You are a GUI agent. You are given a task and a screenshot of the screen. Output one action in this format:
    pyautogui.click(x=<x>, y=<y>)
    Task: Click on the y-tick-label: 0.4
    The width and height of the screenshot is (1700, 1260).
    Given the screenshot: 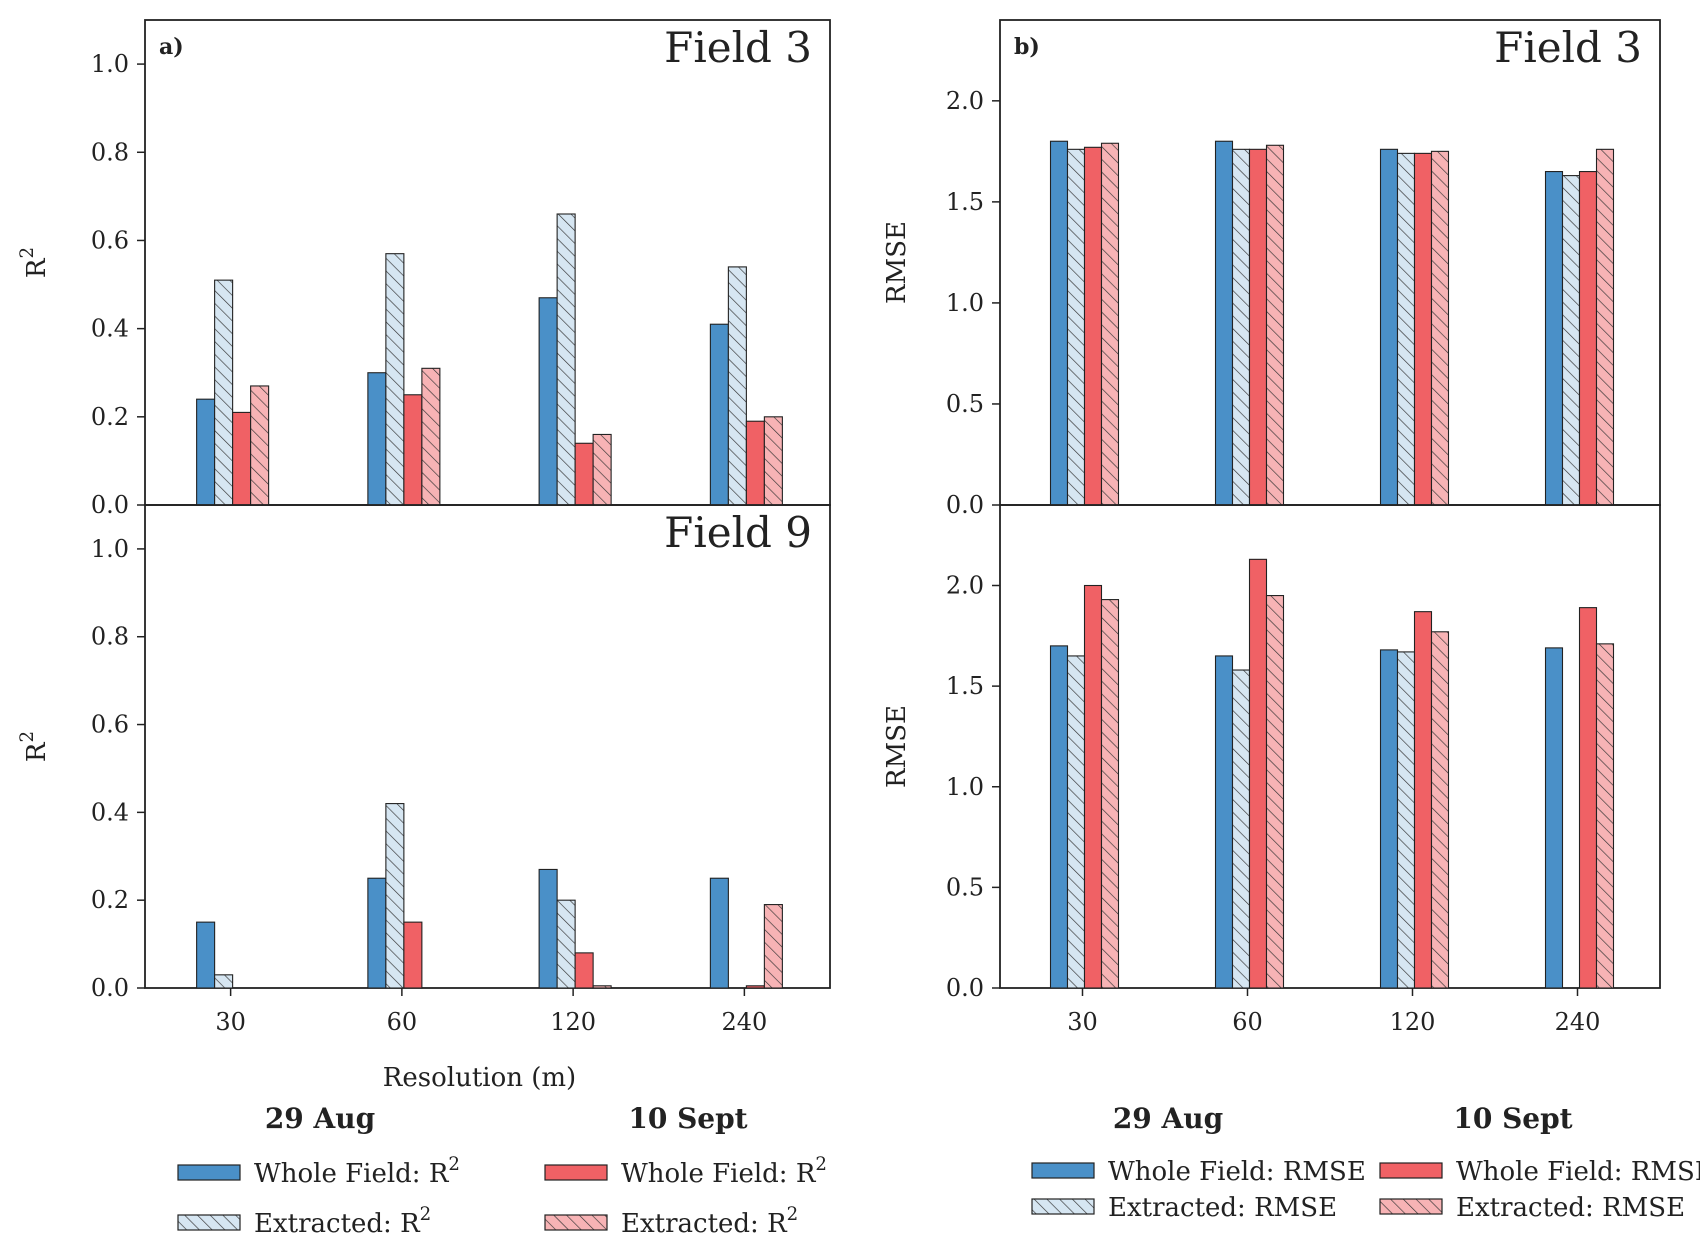 What is the action you would take?
    pyautogui.click(x=110, y=329)
    